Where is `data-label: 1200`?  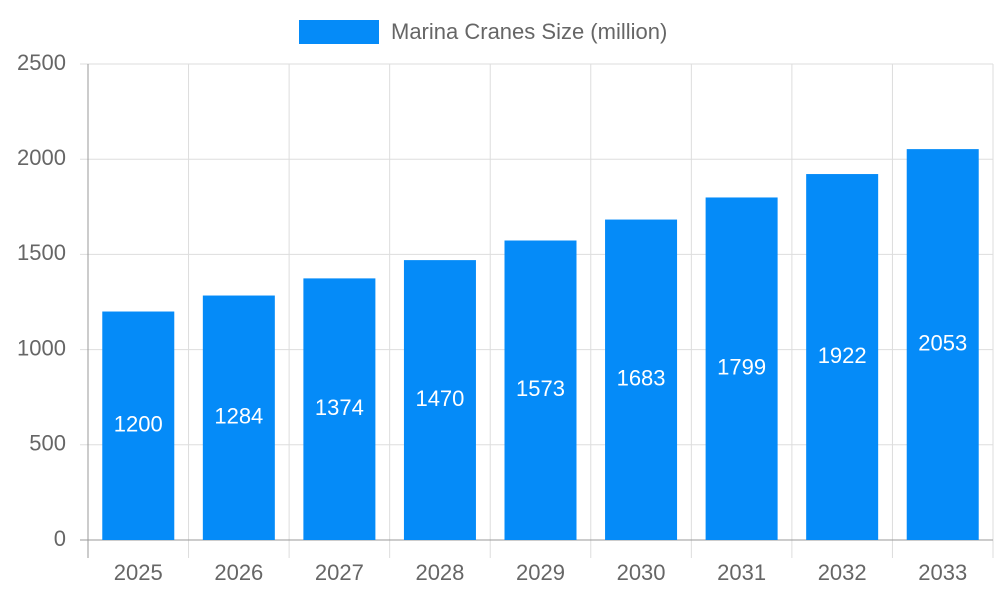 data-label: 1200 is located at coordinates (138, 424).